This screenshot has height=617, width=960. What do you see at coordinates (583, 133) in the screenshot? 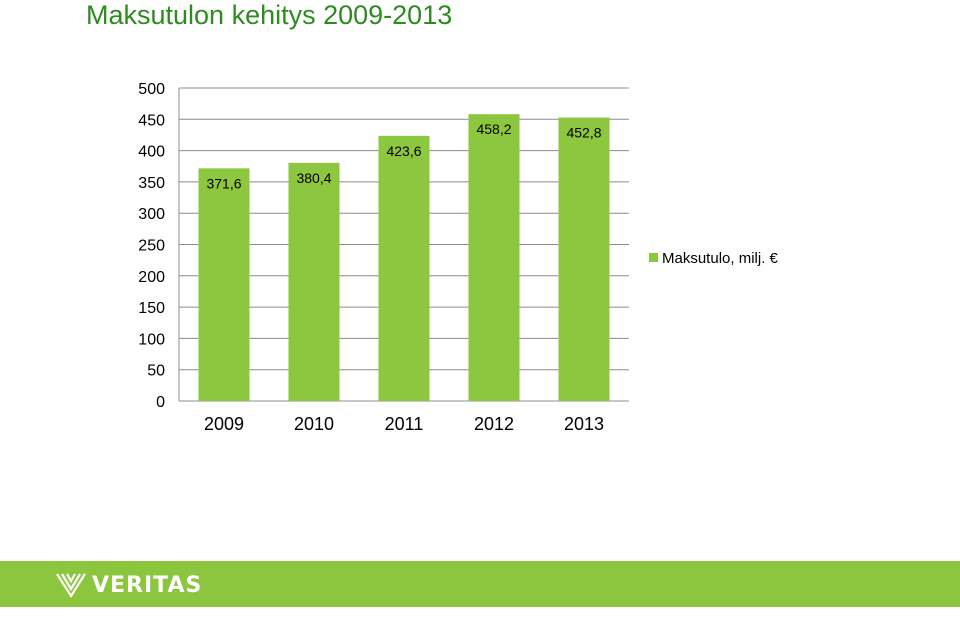
I see `data-label-2013: 452,8` at bounding box center [583, 133].